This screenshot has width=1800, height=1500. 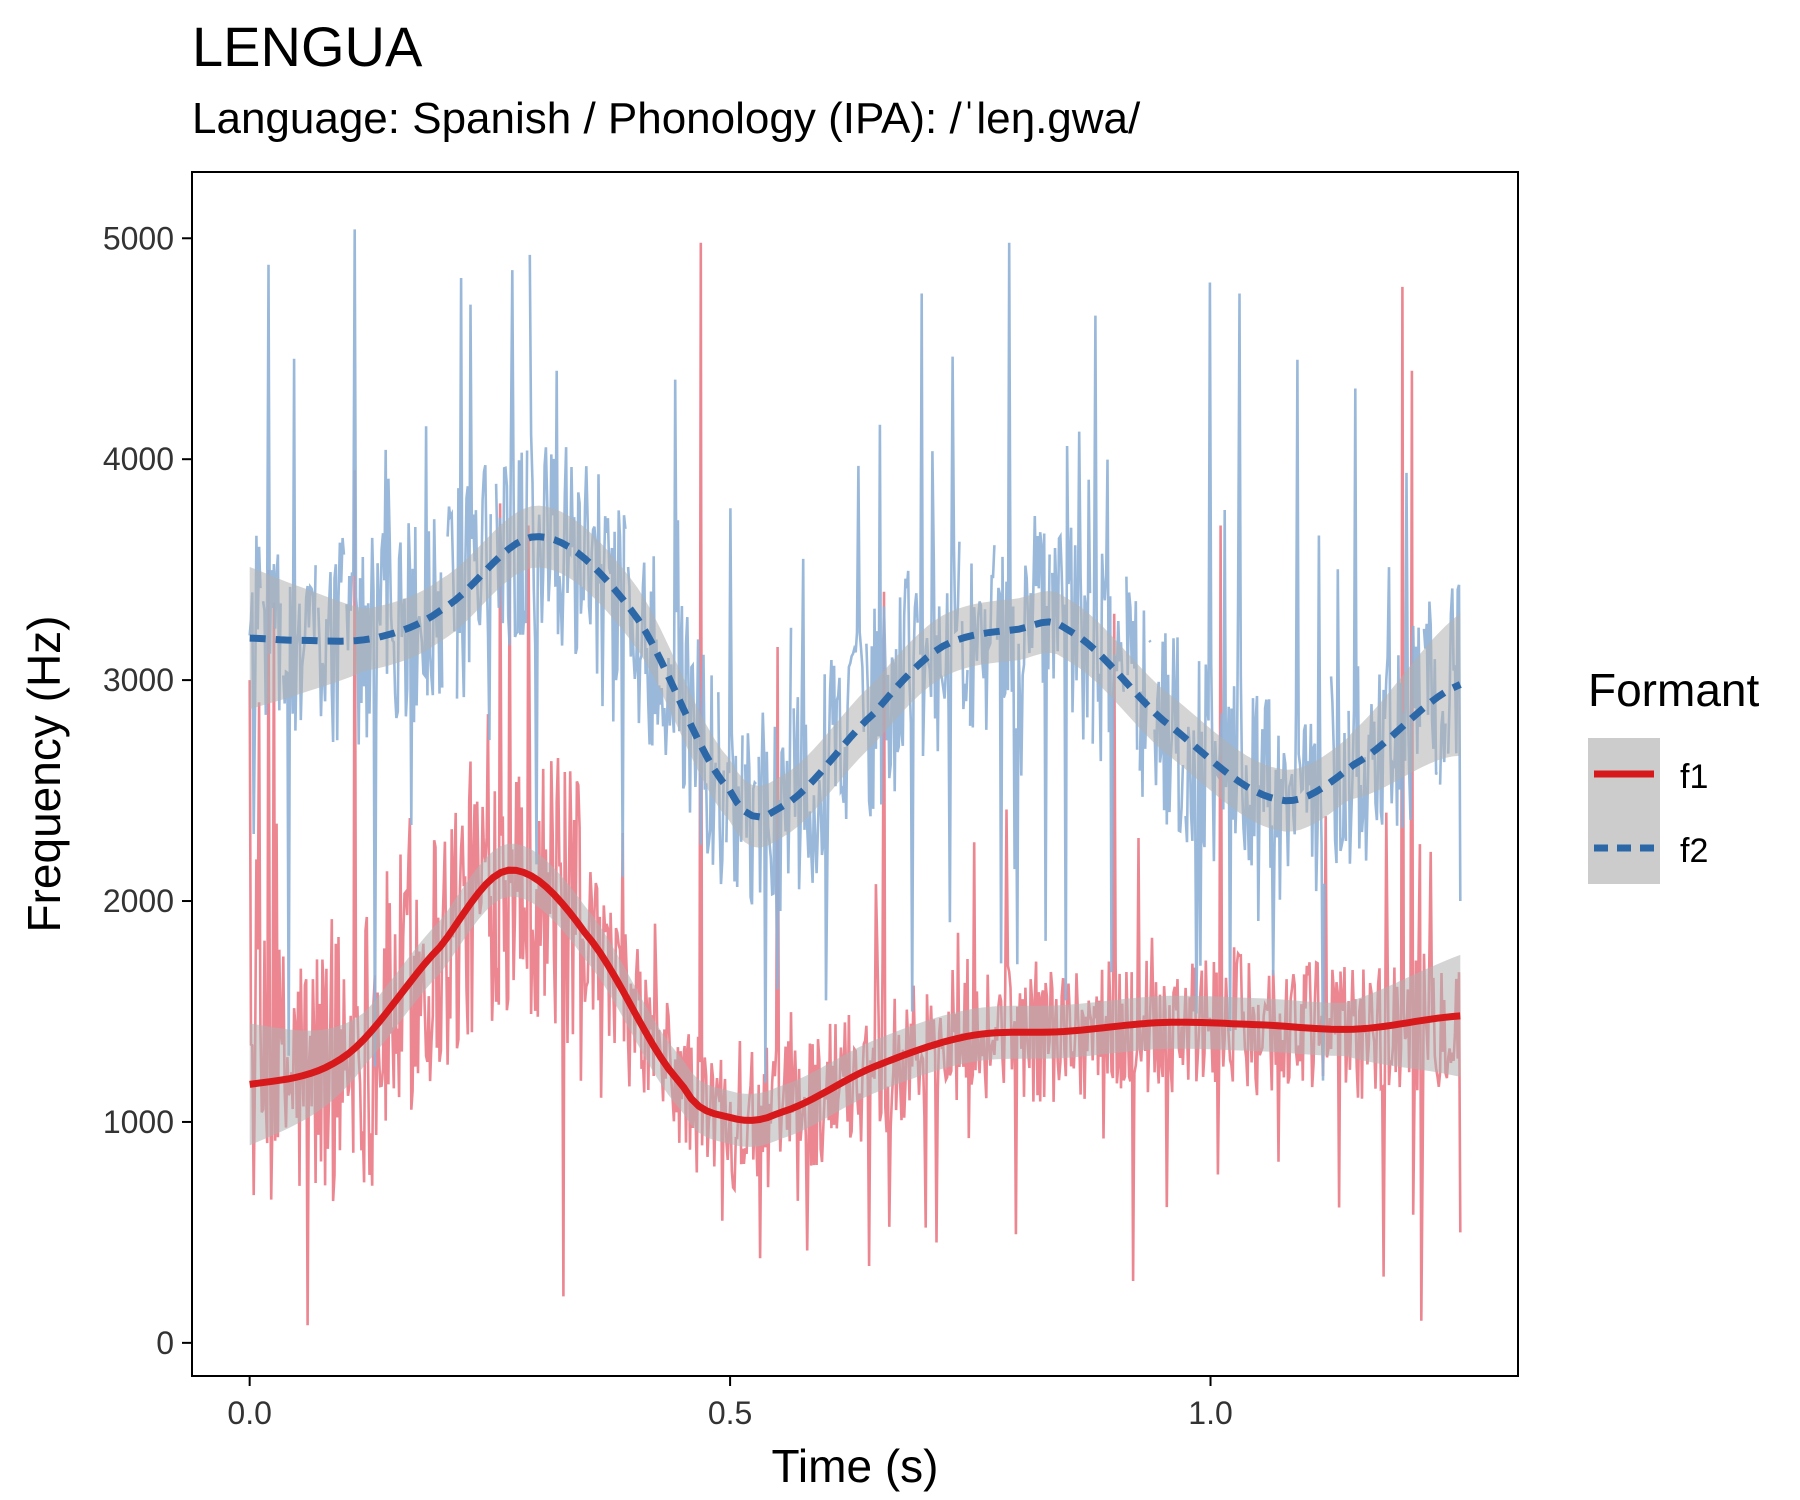 What do you see at coordinates (138, 459) in the screenshot?
I see `y-tick-label: 4000` at bounding box center [138, 459].